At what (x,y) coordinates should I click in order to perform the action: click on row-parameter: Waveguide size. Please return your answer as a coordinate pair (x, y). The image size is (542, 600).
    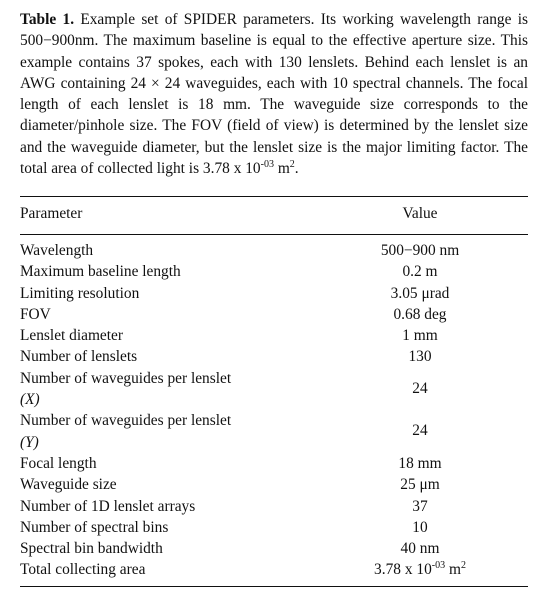
    Looking at the image, I should click on (68, 485).